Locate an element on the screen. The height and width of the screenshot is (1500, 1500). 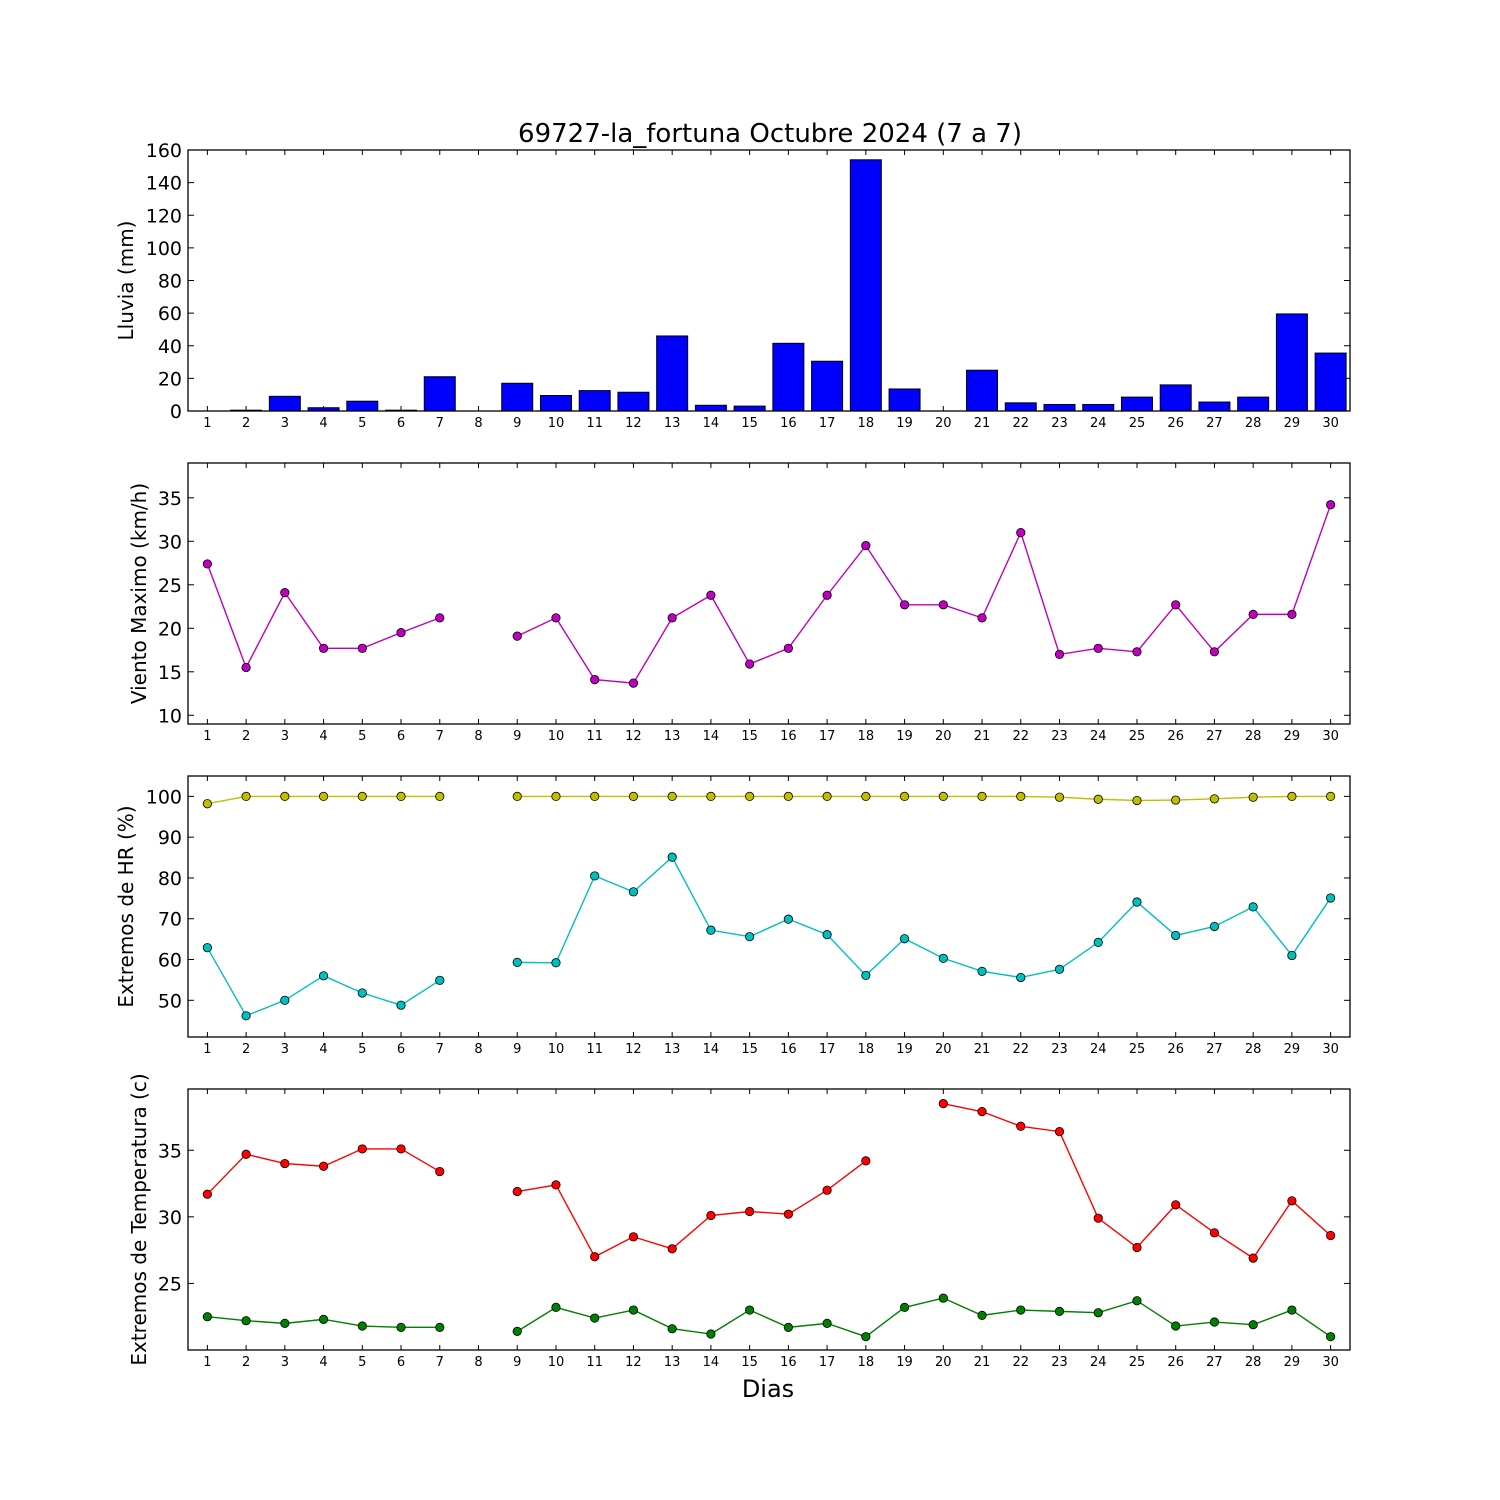
x-tick-label: 11 is located at coordinates (594, 1362).